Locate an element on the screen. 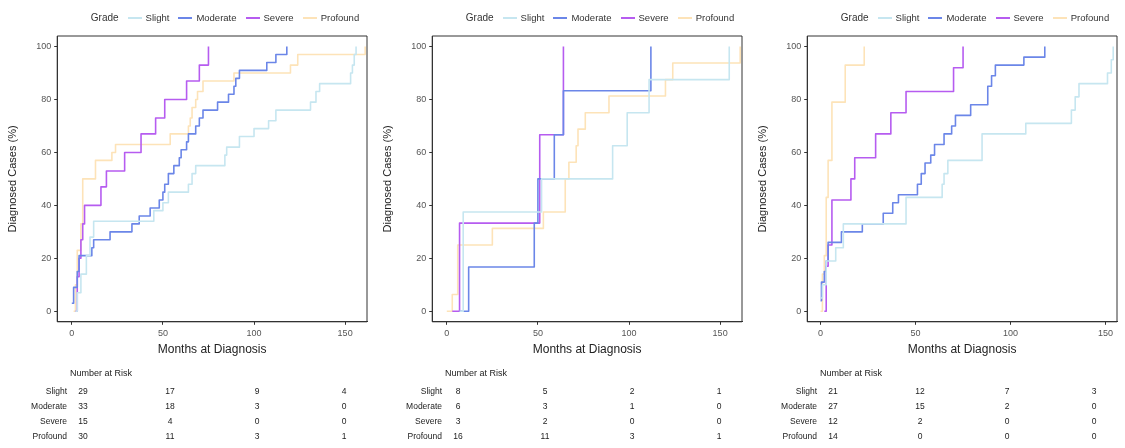 This screenshot has height=448, width=1125. text: Number at Risk is located at coordinates (101, 373).